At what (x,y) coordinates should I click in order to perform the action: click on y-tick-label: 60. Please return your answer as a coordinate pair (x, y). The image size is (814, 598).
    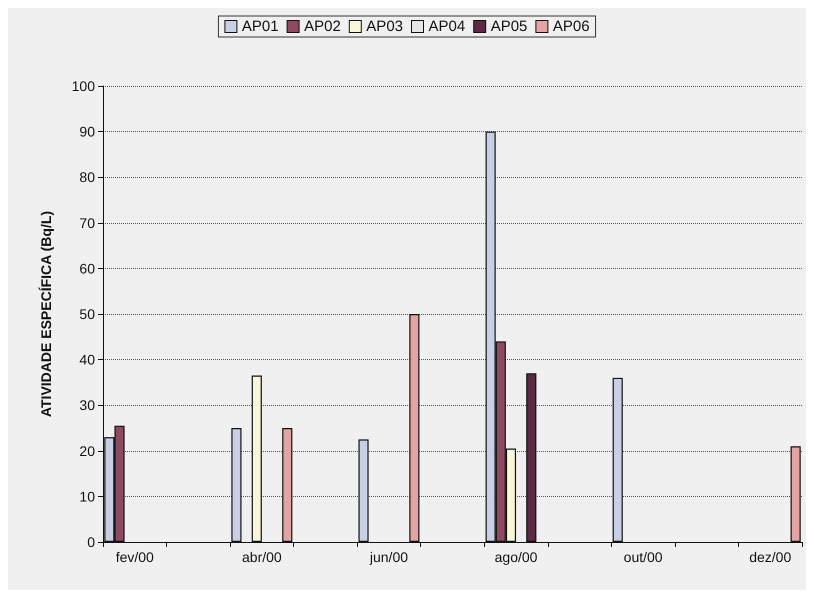
    Looking at the image, I should click on (87, 268).